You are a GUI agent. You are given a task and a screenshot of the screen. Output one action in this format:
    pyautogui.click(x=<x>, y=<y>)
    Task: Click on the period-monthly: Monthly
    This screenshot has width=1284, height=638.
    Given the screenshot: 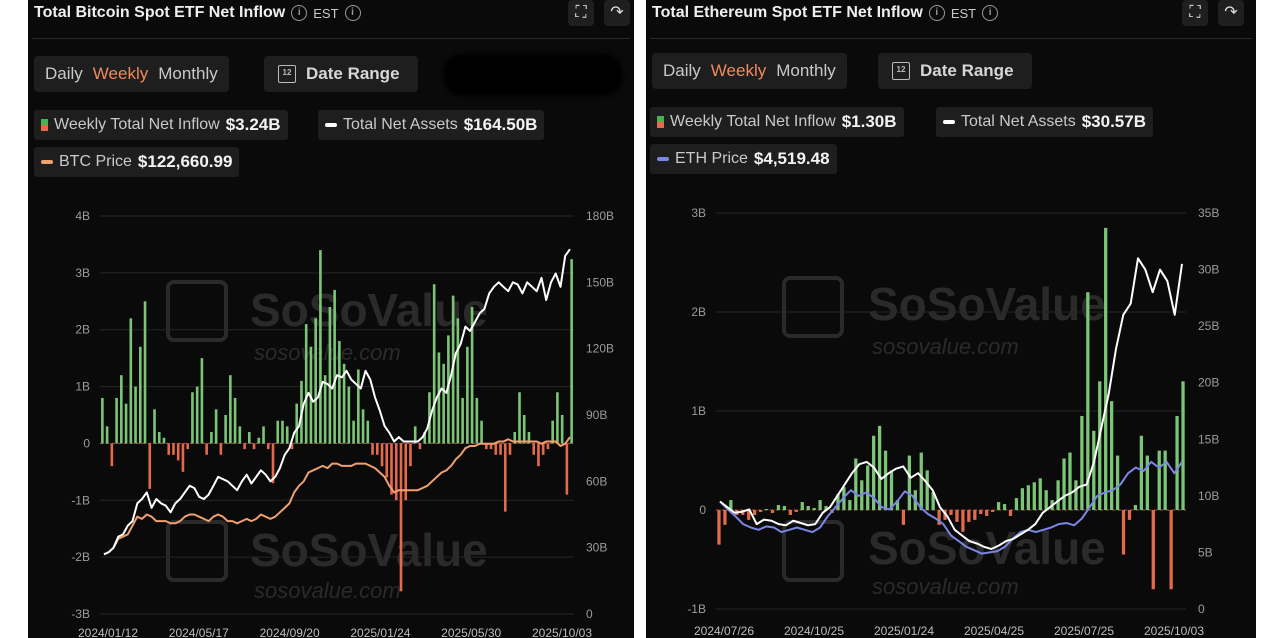 What is the action you would take?
    pyautogui.click(x=806, y=70)
    